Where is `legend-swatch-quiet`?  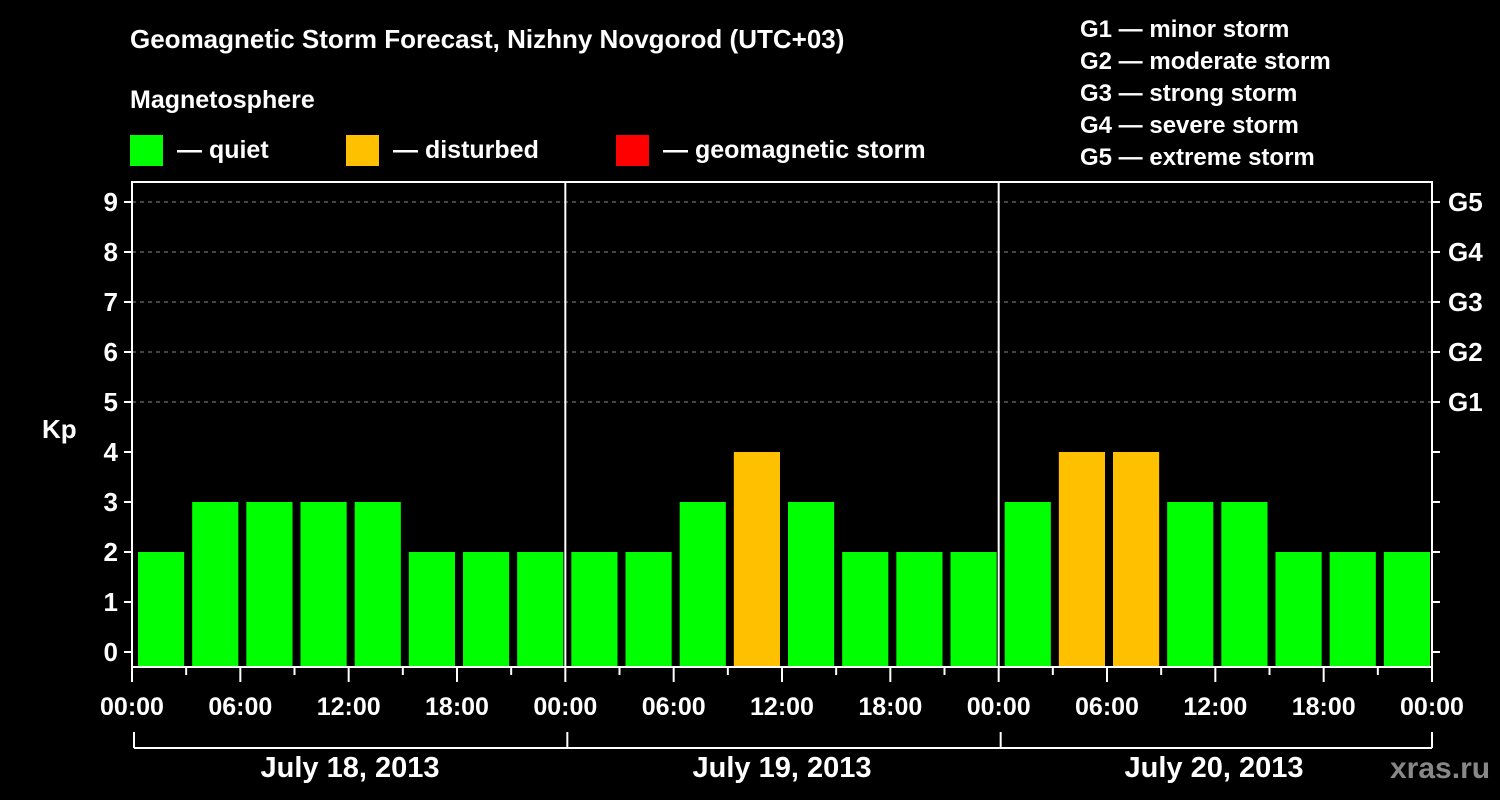
legend-swatch-quiet is located at coordinates (146, 150).